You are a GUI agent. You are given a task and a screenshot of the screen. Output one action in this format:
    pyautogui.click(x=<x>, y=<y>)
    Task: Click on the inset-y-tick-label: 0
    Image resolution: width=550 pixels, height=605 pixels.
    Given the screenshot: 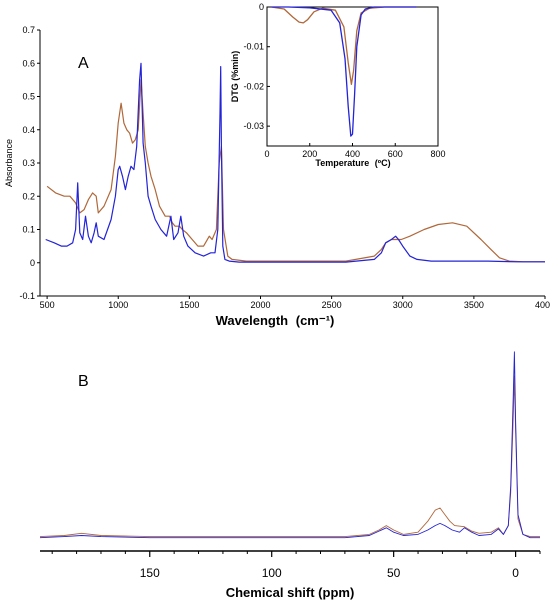 What is the action you would take?
    pyautogui.click(x=261, y=7)
    